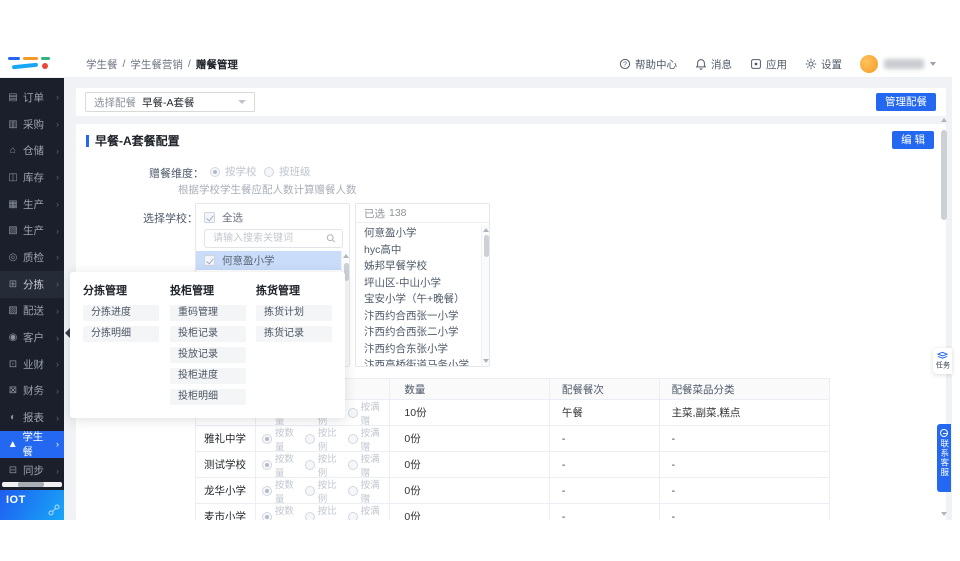 This screenshot has height=561, width=960. Describe the element at coordinates (485, 295) in the screenshot. I see `right-panel-scrollbar` at that location.